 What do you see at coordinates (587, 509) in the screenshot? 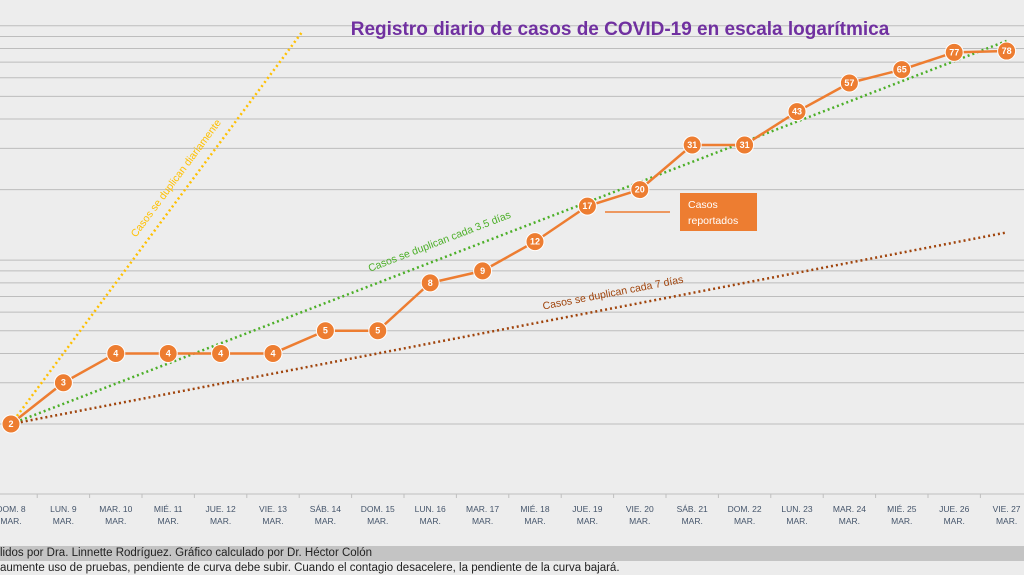
I see `x-tick-label: JUE. 19` at bounding box center [587, 509].